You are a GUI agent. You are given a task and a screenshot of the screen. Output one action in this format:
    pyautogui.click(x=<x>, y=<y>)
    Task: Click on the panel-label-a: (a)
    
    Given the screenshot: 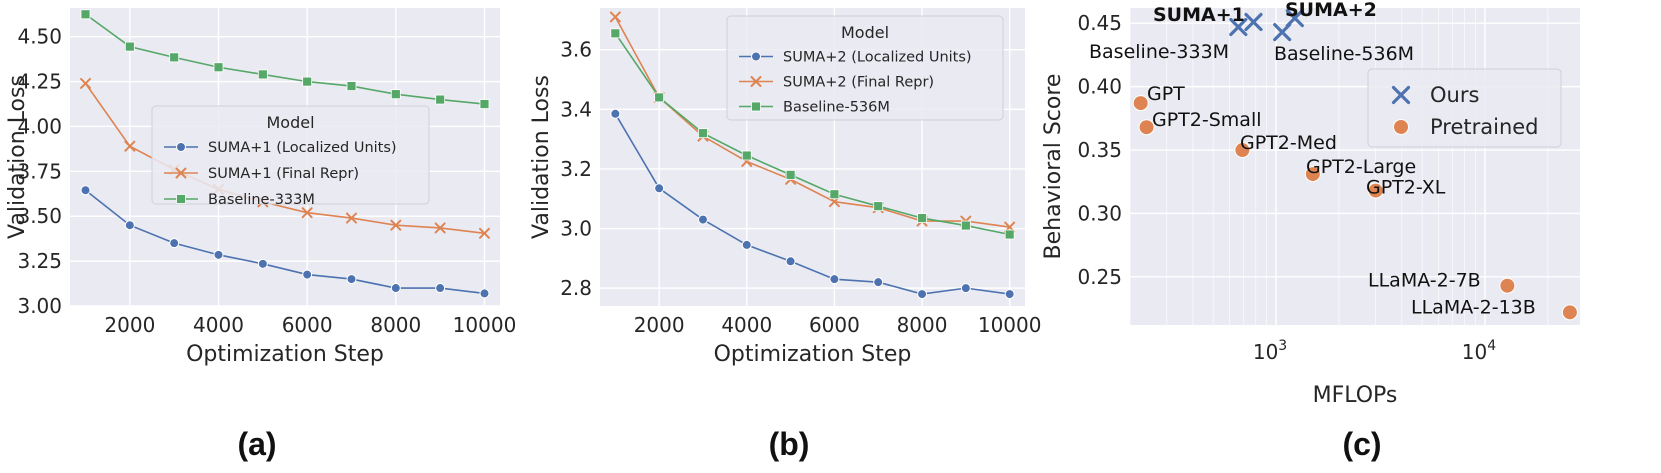 What is the action you would take?
    pyautogui.click(x=256, y=444)
    